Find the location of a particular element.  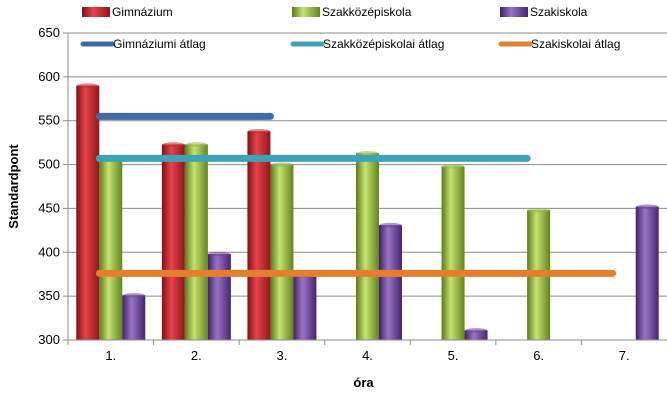

x-tick-label: 6. is located at coordinates (538, 355).